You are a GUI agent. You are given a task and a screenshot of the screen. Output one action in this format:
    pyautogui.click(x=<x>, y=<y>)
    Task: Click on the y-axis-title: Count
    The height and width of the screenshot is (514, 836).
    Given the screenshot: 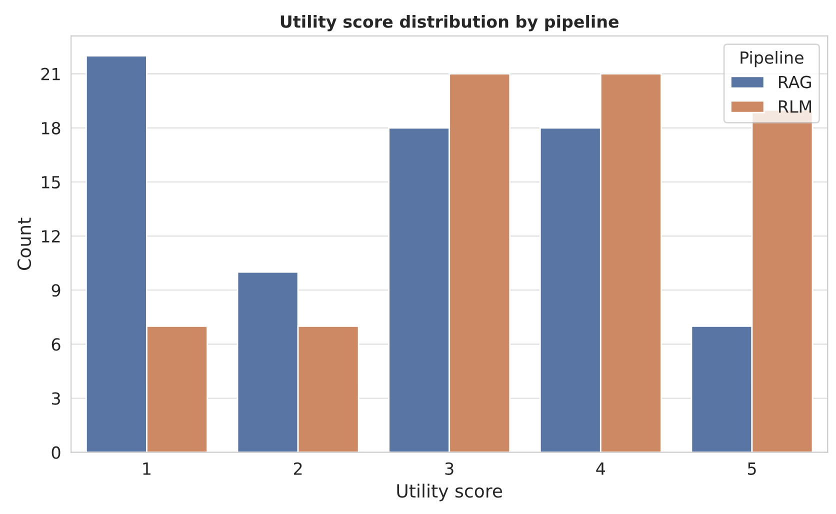 What is the action you would take?
    pyautogui.click(x=24, y=244)
    